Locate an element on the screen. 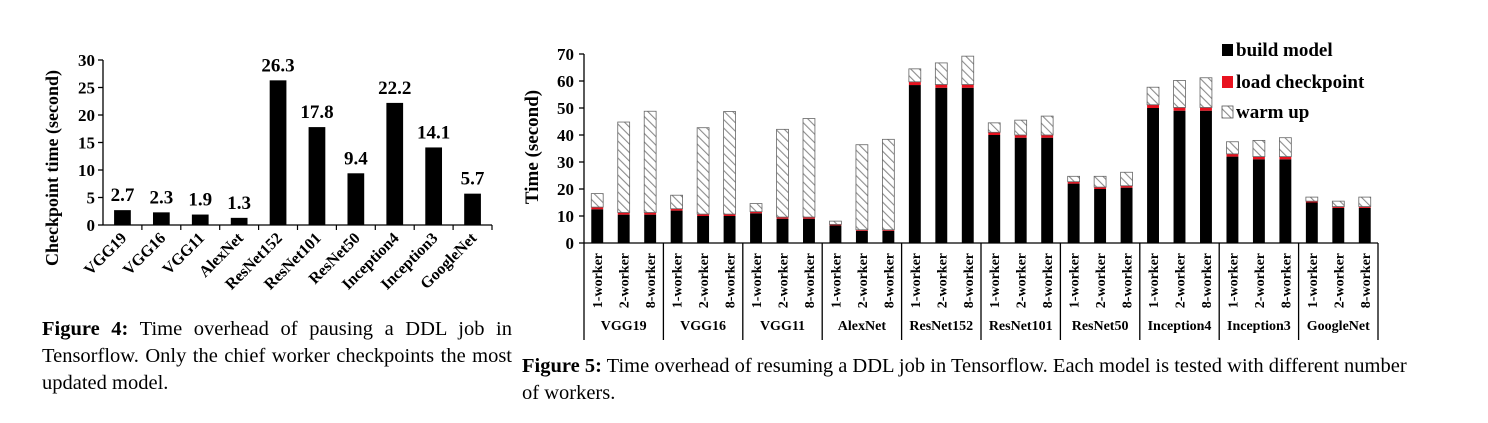 The image size is (1488, 423). fig5-legend-label: warm up is located at coordinates (1272, 112).